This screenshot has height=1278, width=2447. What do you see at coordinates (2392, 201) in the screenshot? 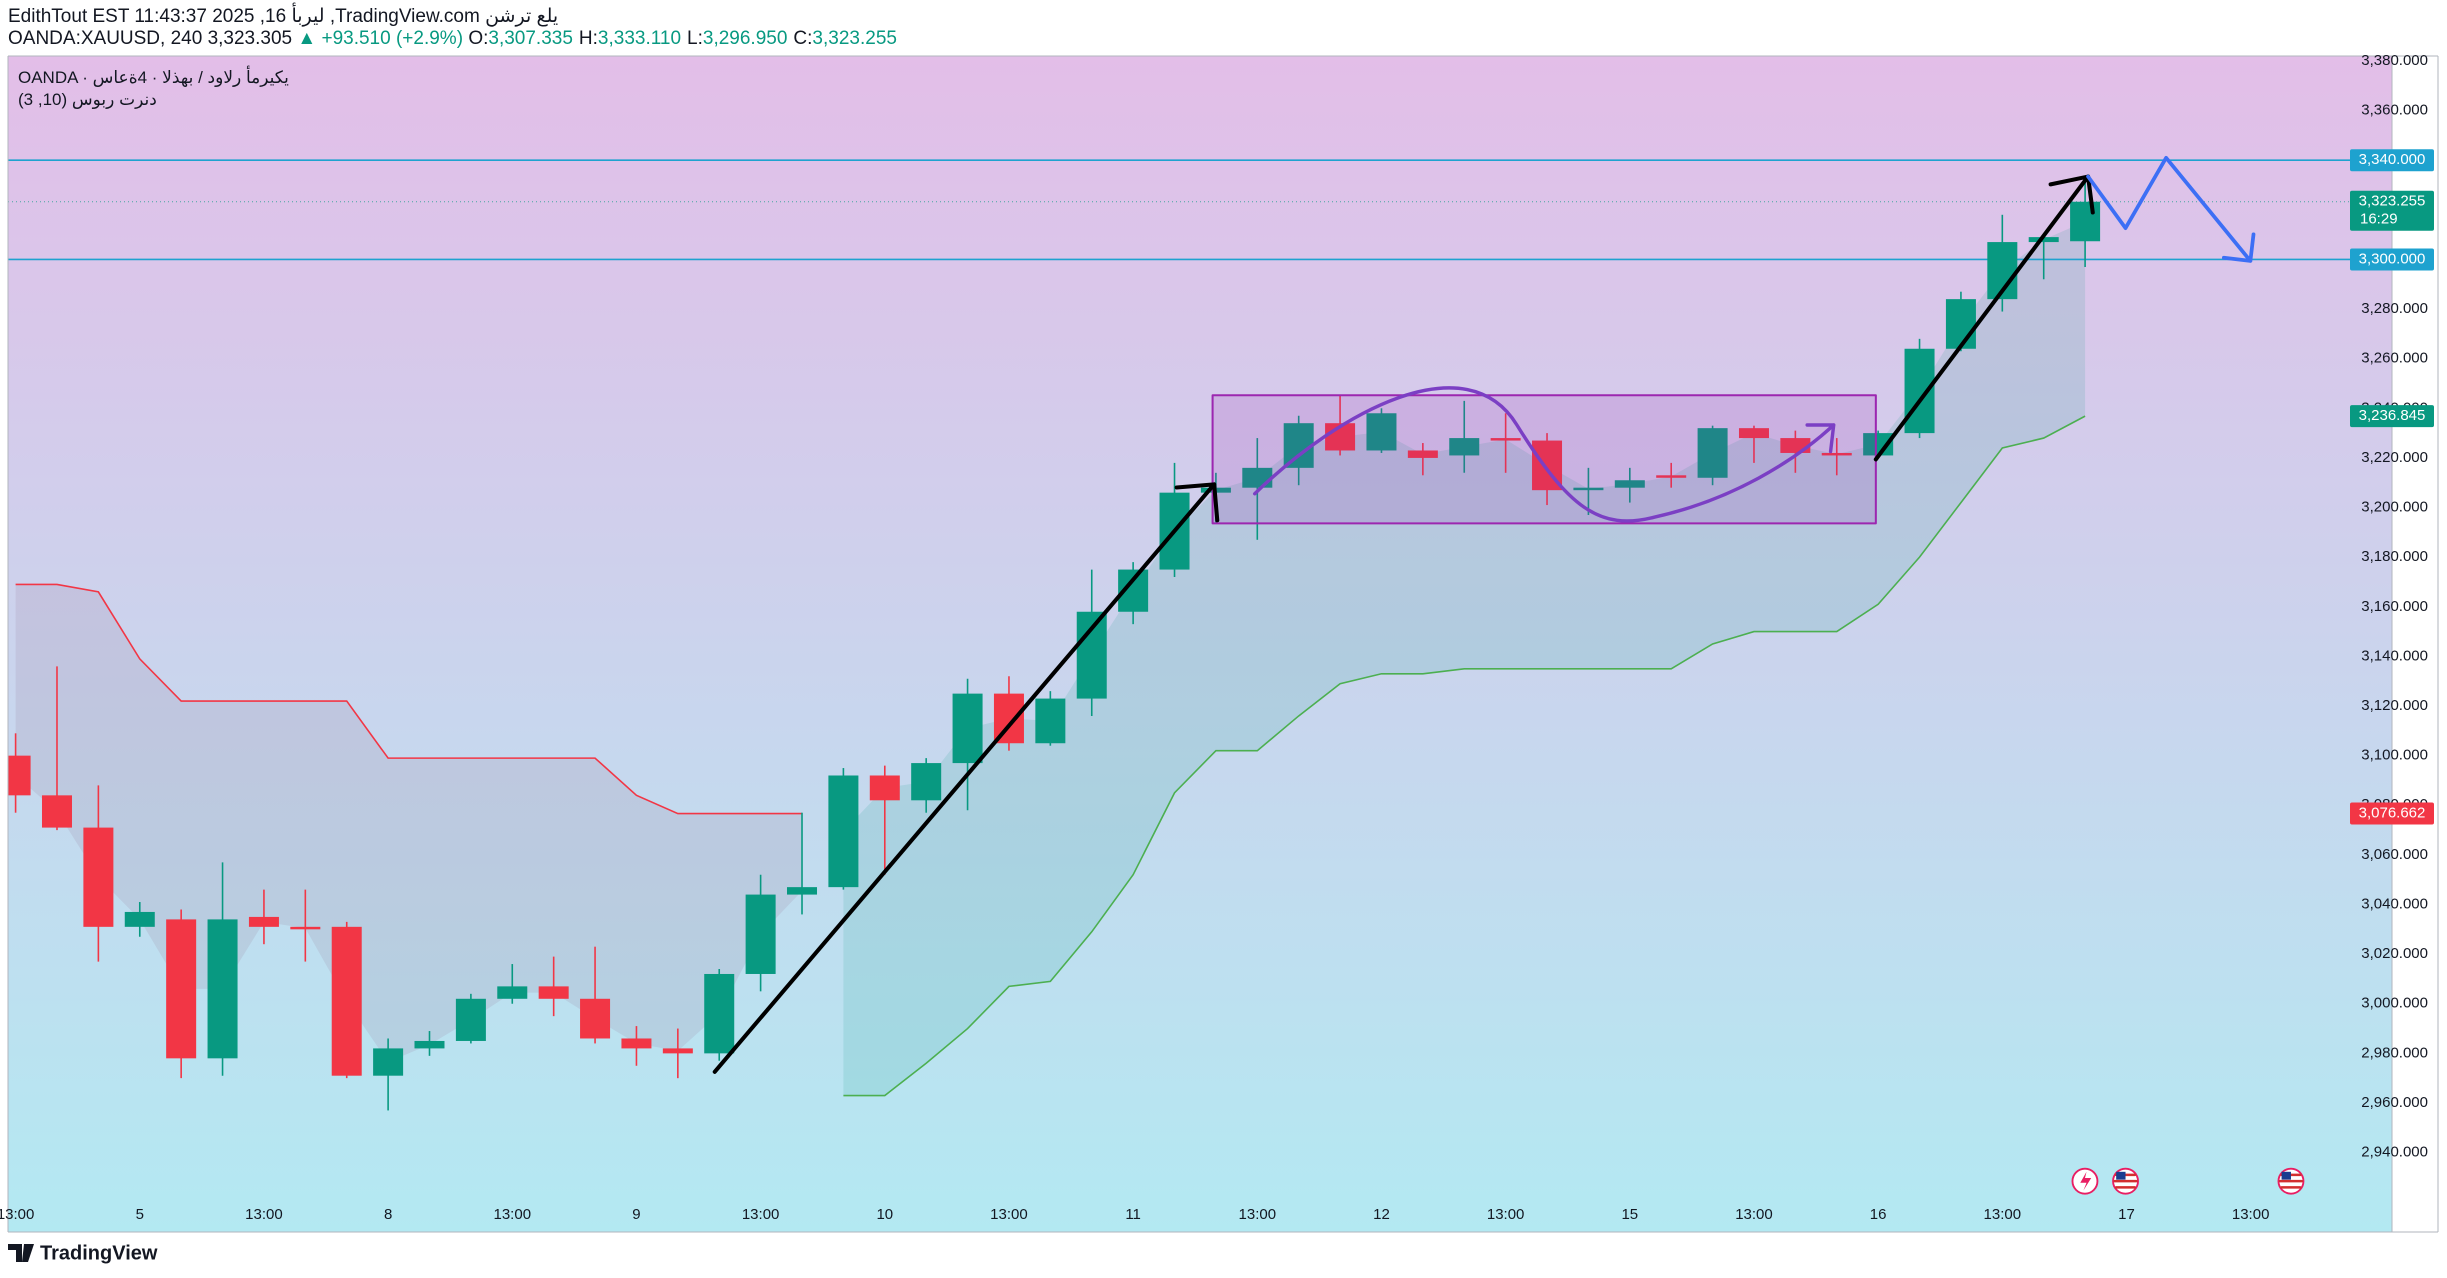
I see `price-label: 3,323.255` at bounding box center [2392, 201].